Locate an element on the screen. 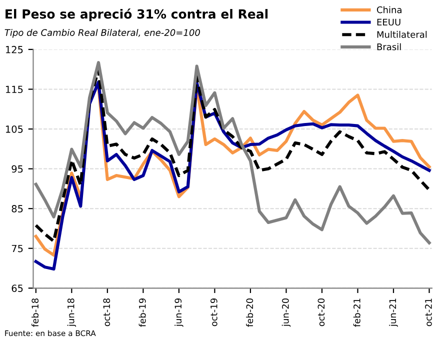  x-tick-label: oct-20 is located at coordinates (321, 312).